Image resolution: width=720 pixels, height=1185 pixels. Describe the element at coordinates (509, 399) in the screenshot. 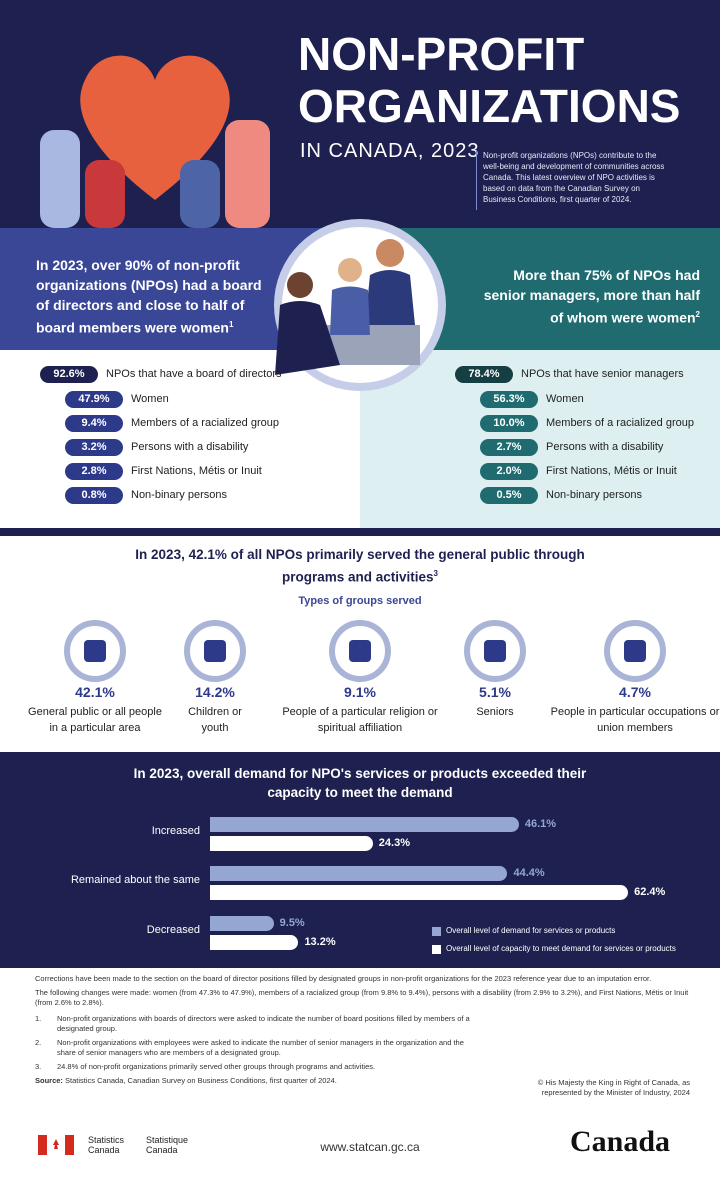

I see `value-pill: 56.3%` at that location.